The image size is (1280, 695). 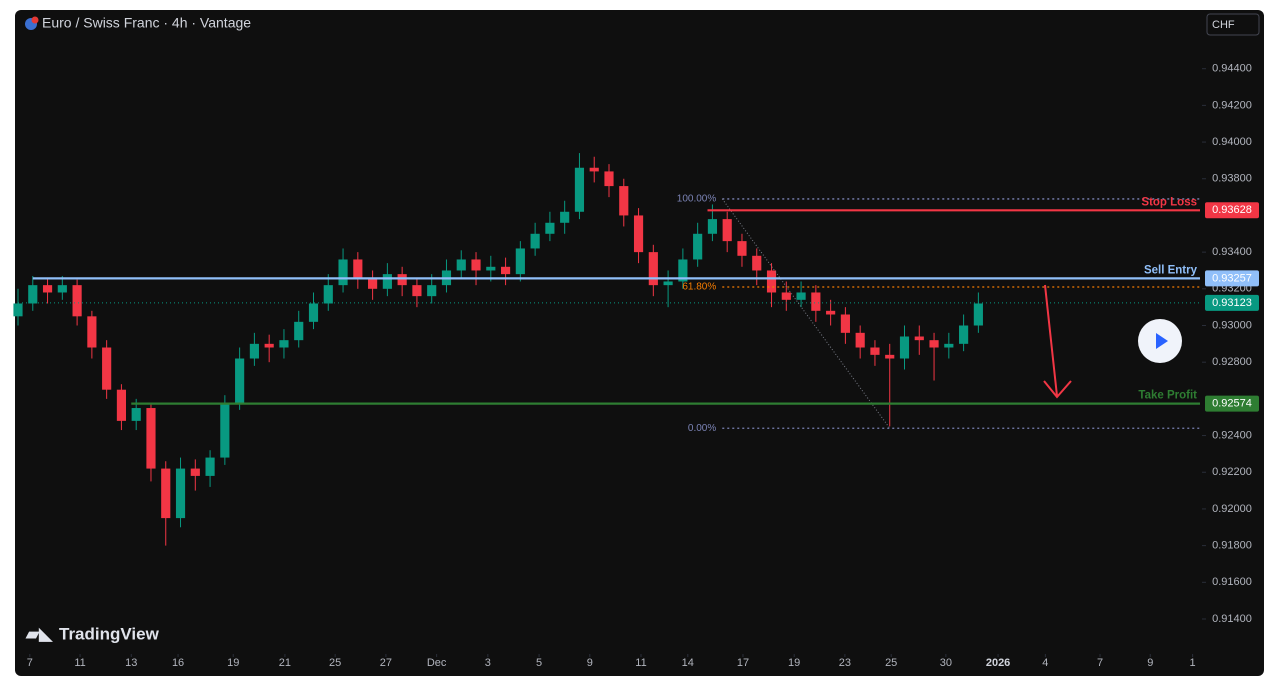 I want to click on x-tick-label: 1, so click(x=1193, y=663).